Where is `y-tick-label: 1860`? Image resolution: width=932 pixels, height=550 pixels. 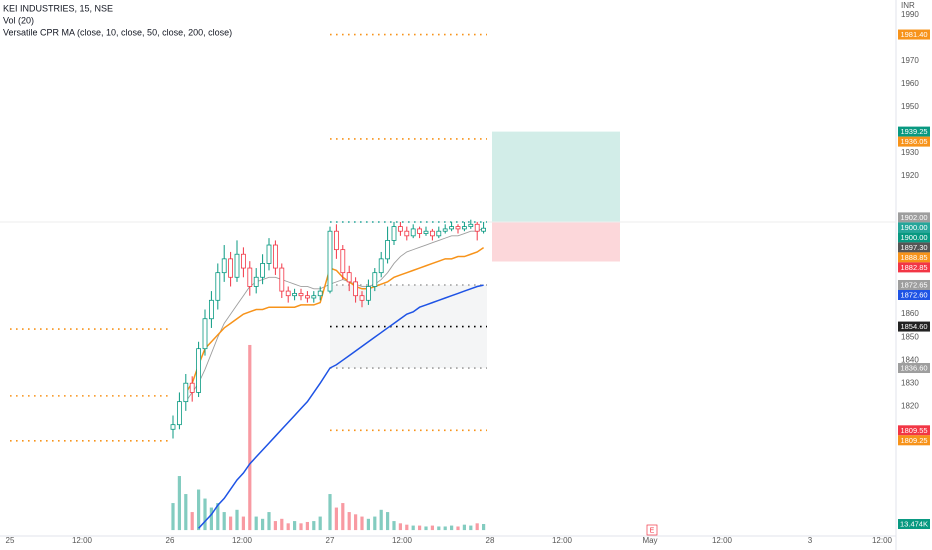 y-tick-label: 1860 is located at coordinates (910, 313).